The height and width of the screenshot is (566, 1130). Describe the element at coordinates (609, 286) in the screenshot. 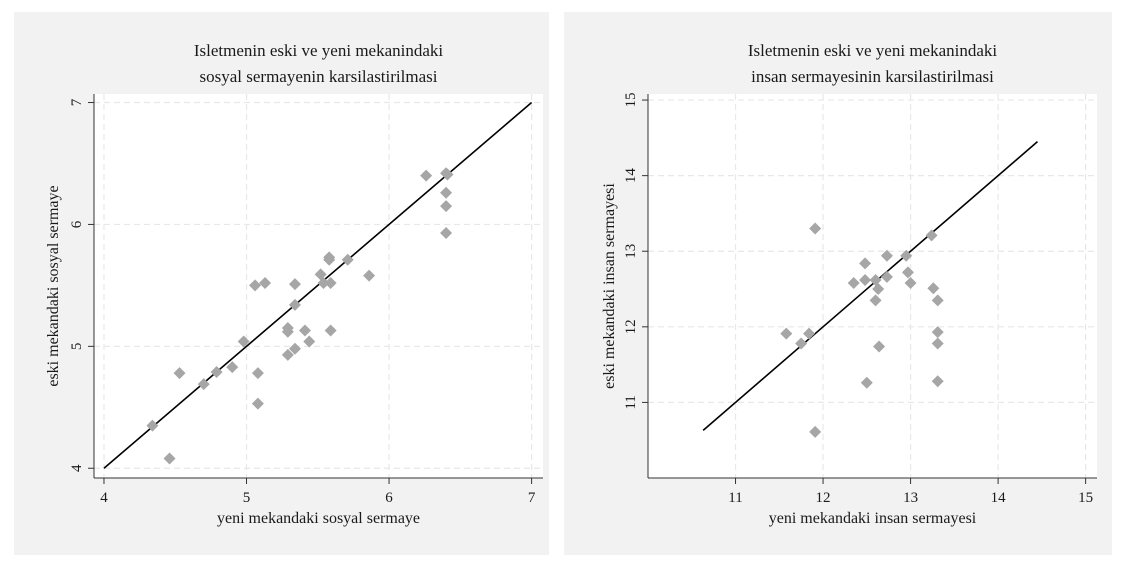

I see `y-axis-label: eski mekandaki insan sermayesi` at that location.